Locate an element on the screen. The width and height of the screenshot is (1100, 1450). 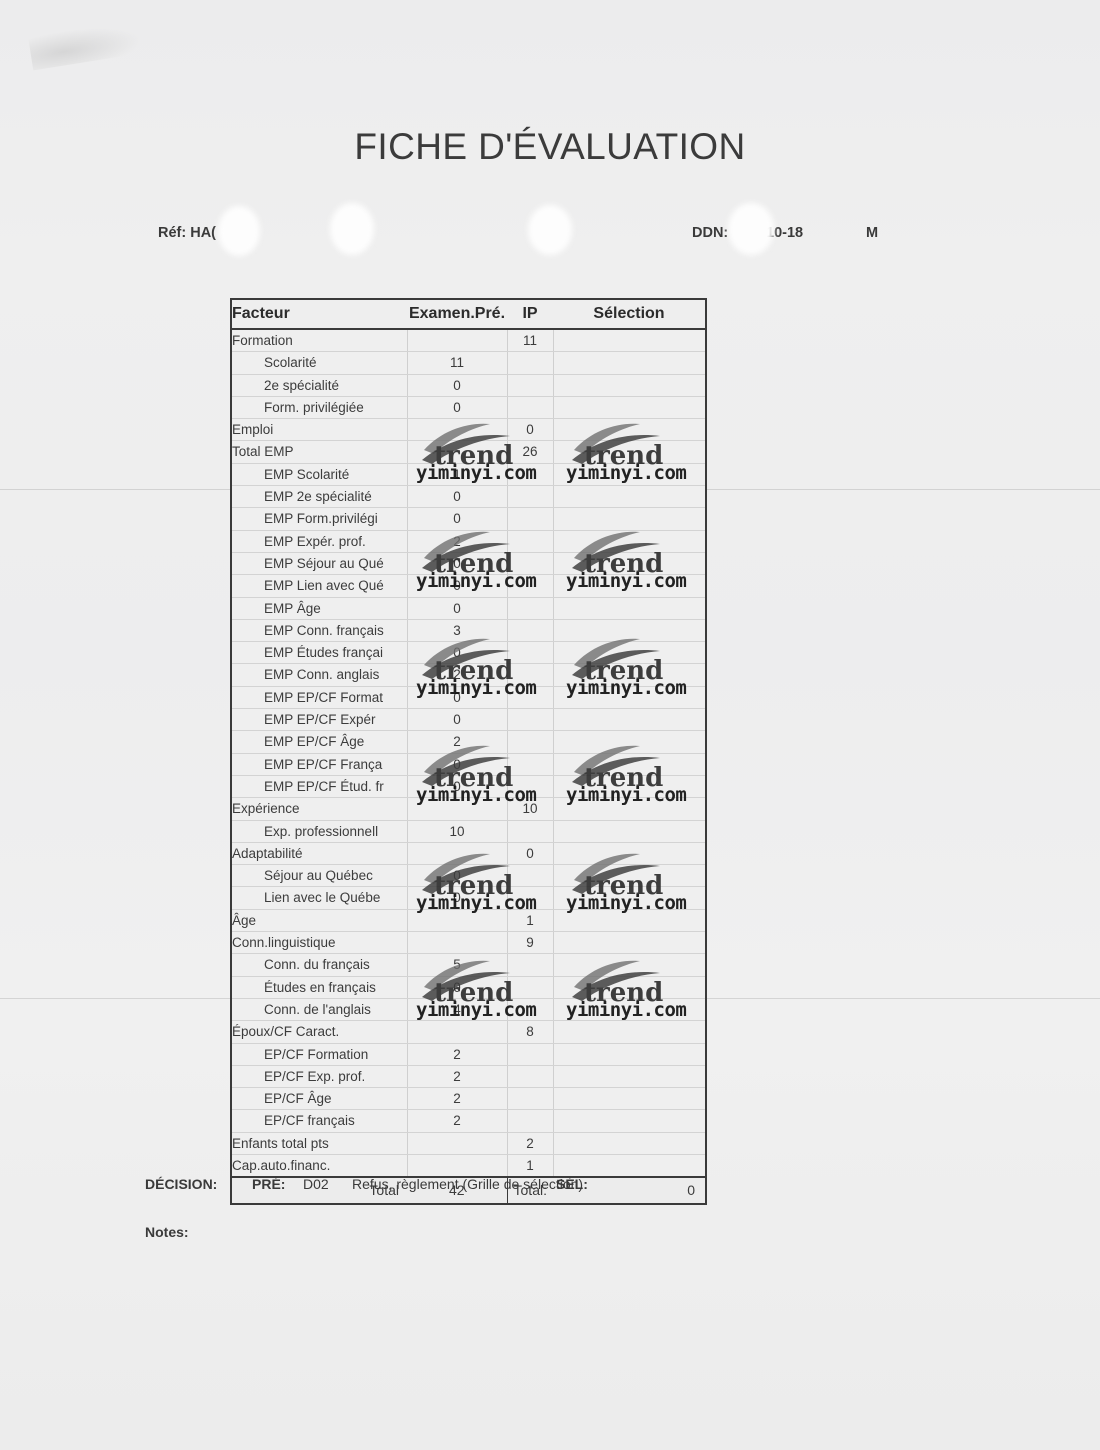
cell-examen-pre: 1 is located at coordinates (457, 475).